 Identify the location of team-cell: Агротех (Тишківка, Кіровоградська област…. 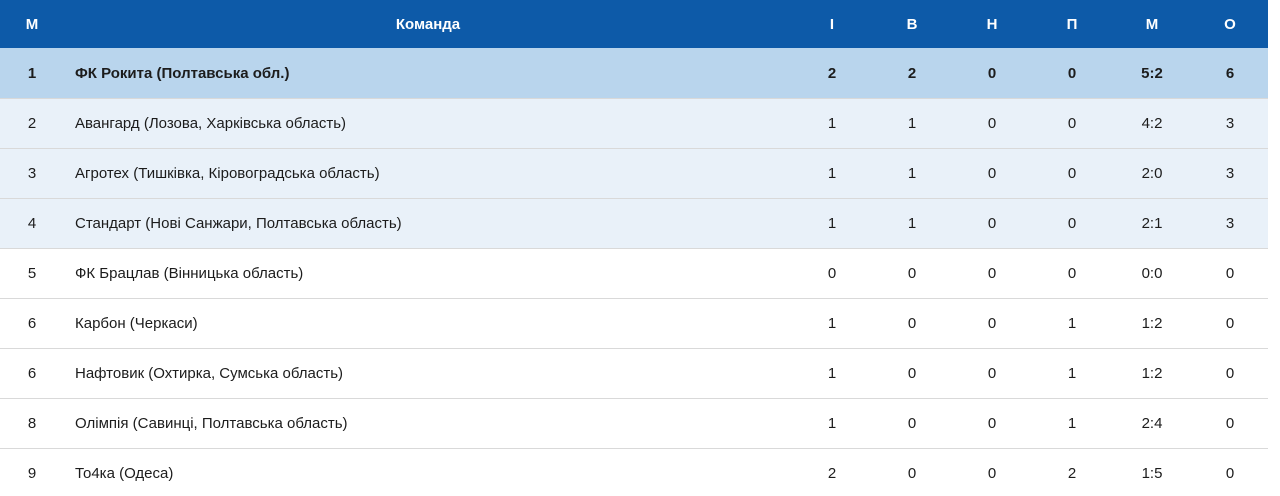
(227, 173).